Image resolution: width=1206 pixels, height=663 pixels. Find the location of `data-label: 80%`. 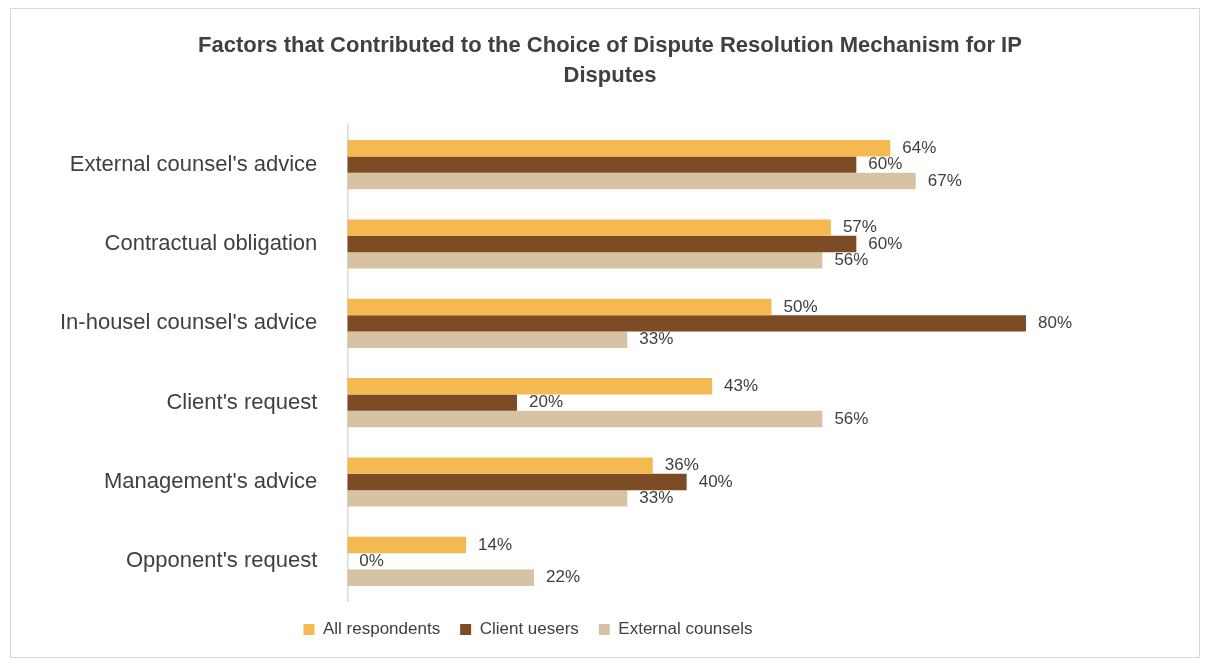

data-label: 80% is located at coordinates (1055, 323).